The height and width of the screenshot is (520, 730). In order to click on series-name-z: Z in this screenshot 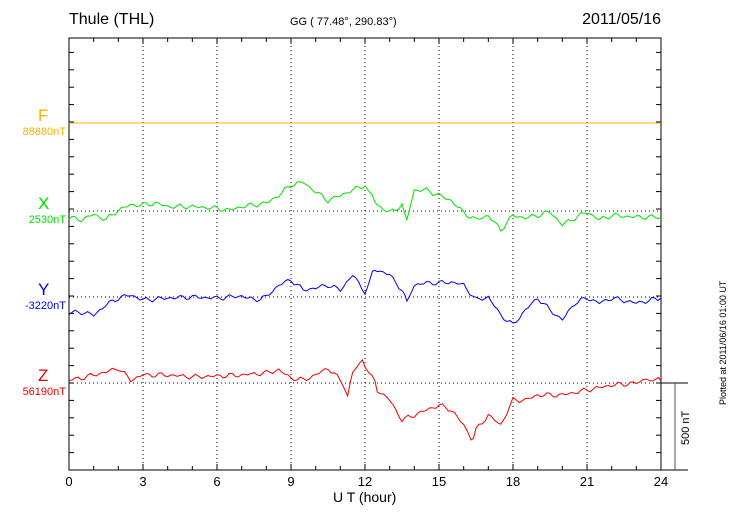, I will do `click(43, 375)`.